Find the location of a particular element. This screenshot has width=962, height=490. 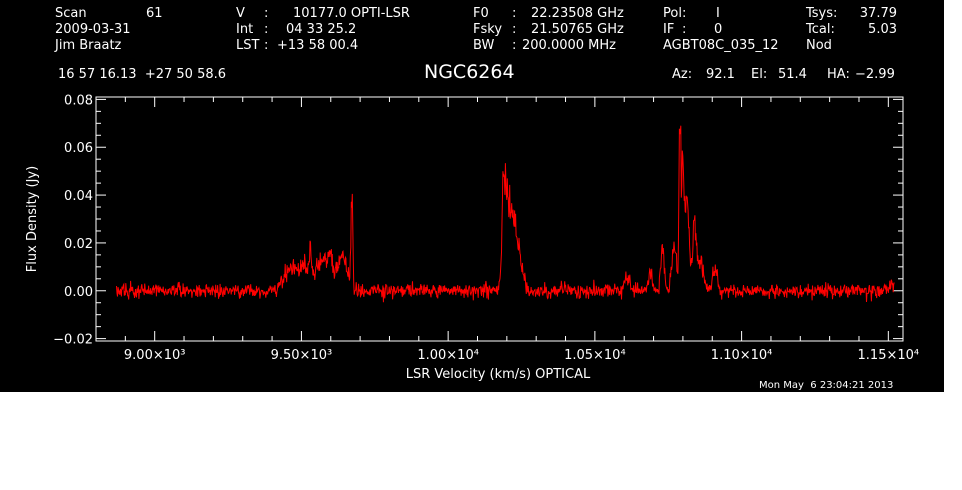

y-tick-label: 0.04 is located at coordinates (78, 196).